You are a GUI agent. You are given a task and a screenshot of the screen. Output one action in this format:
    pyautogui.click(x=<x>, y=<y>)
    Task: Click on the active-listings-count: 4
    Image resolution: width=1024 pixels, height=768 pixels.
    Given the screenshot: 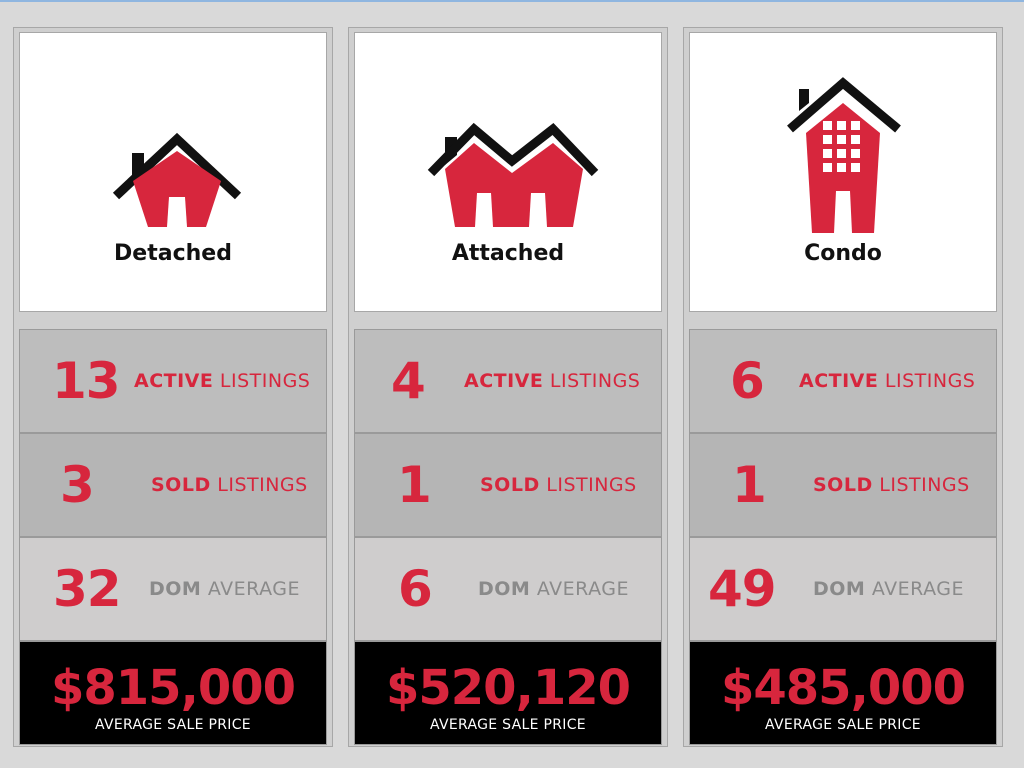 What is the action you would take?
    pyautogui.click(x=408, y=381)
    